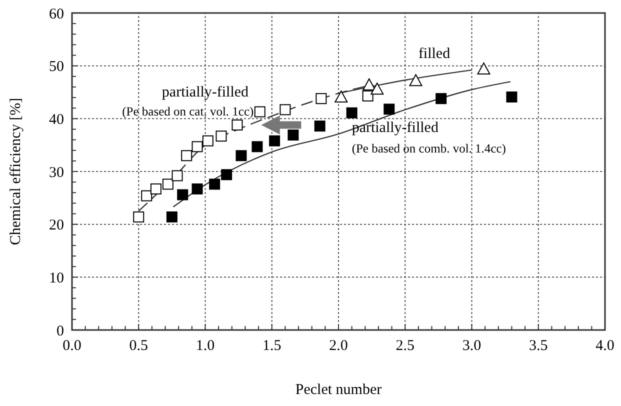 This screenshot has width=621, height=406. What do you see at coordinates (56, 14) in the screenshot?
I see `y-tick-label: 60` at bounding box center [56, 14].